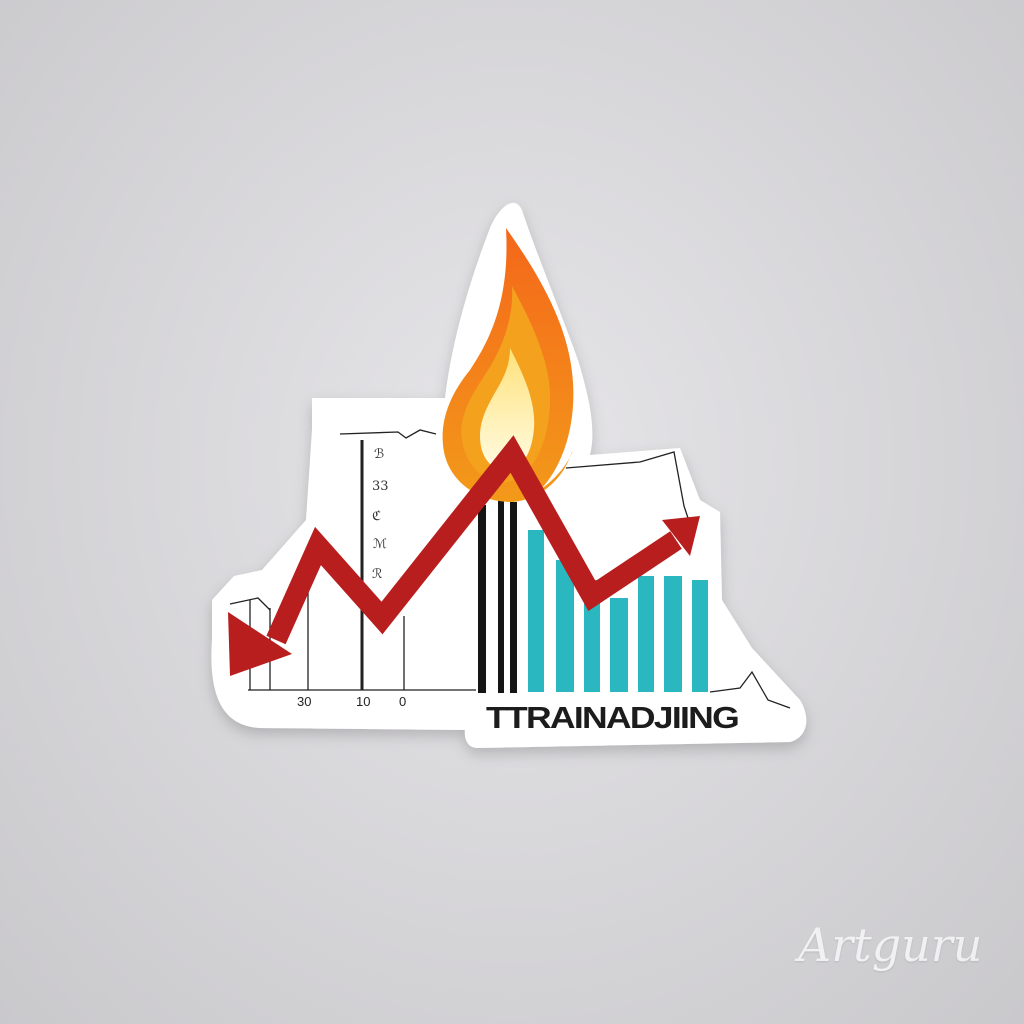 The width and height of the screenshot is (1024, 1024). What do you see at coordinates (508, 365) in the screenshot?
I see `flame-icon` at bounding box center [508, 365].